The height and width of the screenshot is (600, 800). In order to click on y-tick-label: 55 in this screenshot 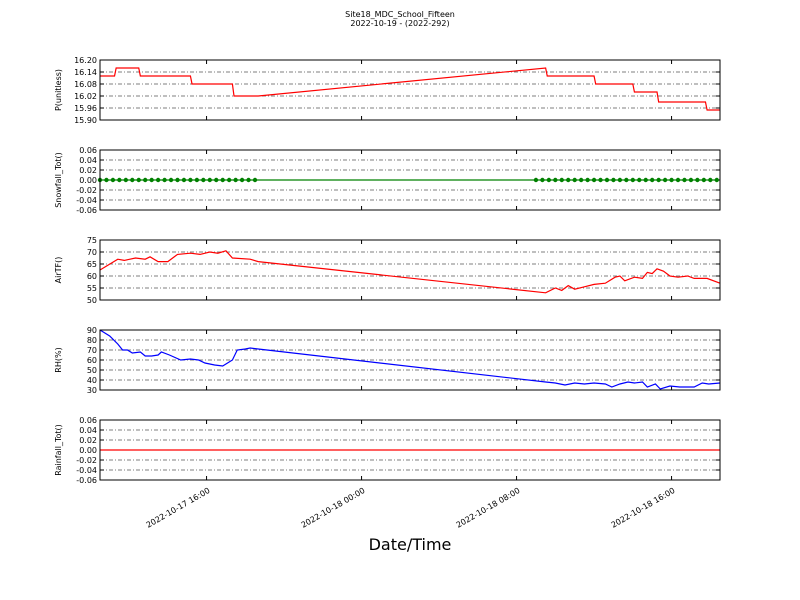, I will do `click(92, 288)`.